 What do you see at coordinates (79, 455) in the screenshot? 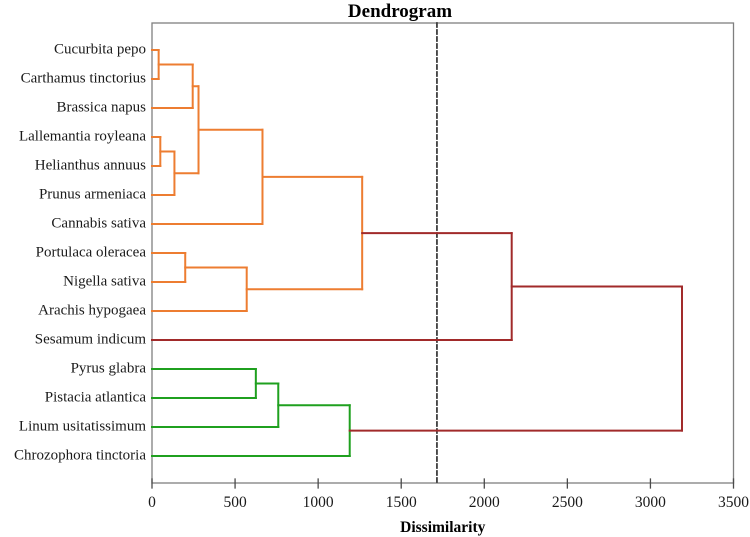
I see `leaf-label: Chrozophora tinctoria` at bounding box center [79, 455].